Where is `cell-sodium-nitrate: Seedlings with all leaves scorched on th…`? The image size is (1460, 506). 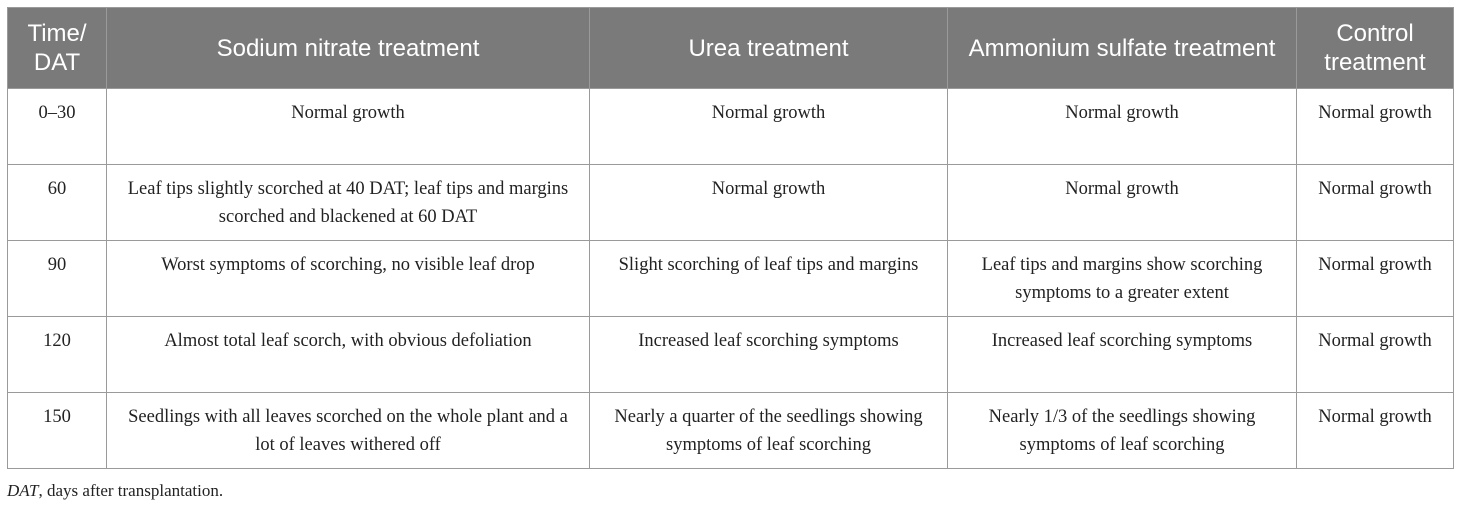
cell-sodium-nitrate: Seedlings with all leaves scorched on th… is located at coordinates (348, 430).